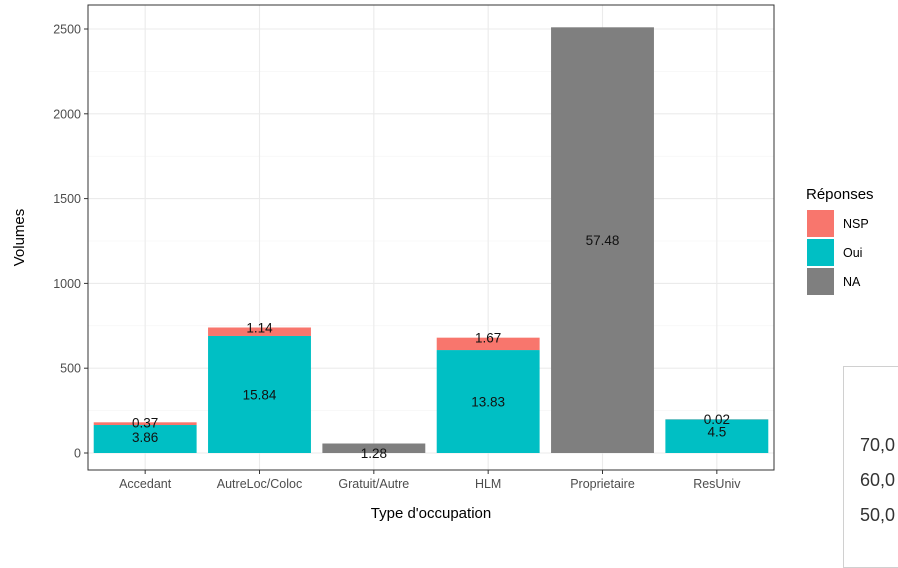 The image size is (898, 568). I want to click on bar-data-label: 1.28, so click(374, 453).